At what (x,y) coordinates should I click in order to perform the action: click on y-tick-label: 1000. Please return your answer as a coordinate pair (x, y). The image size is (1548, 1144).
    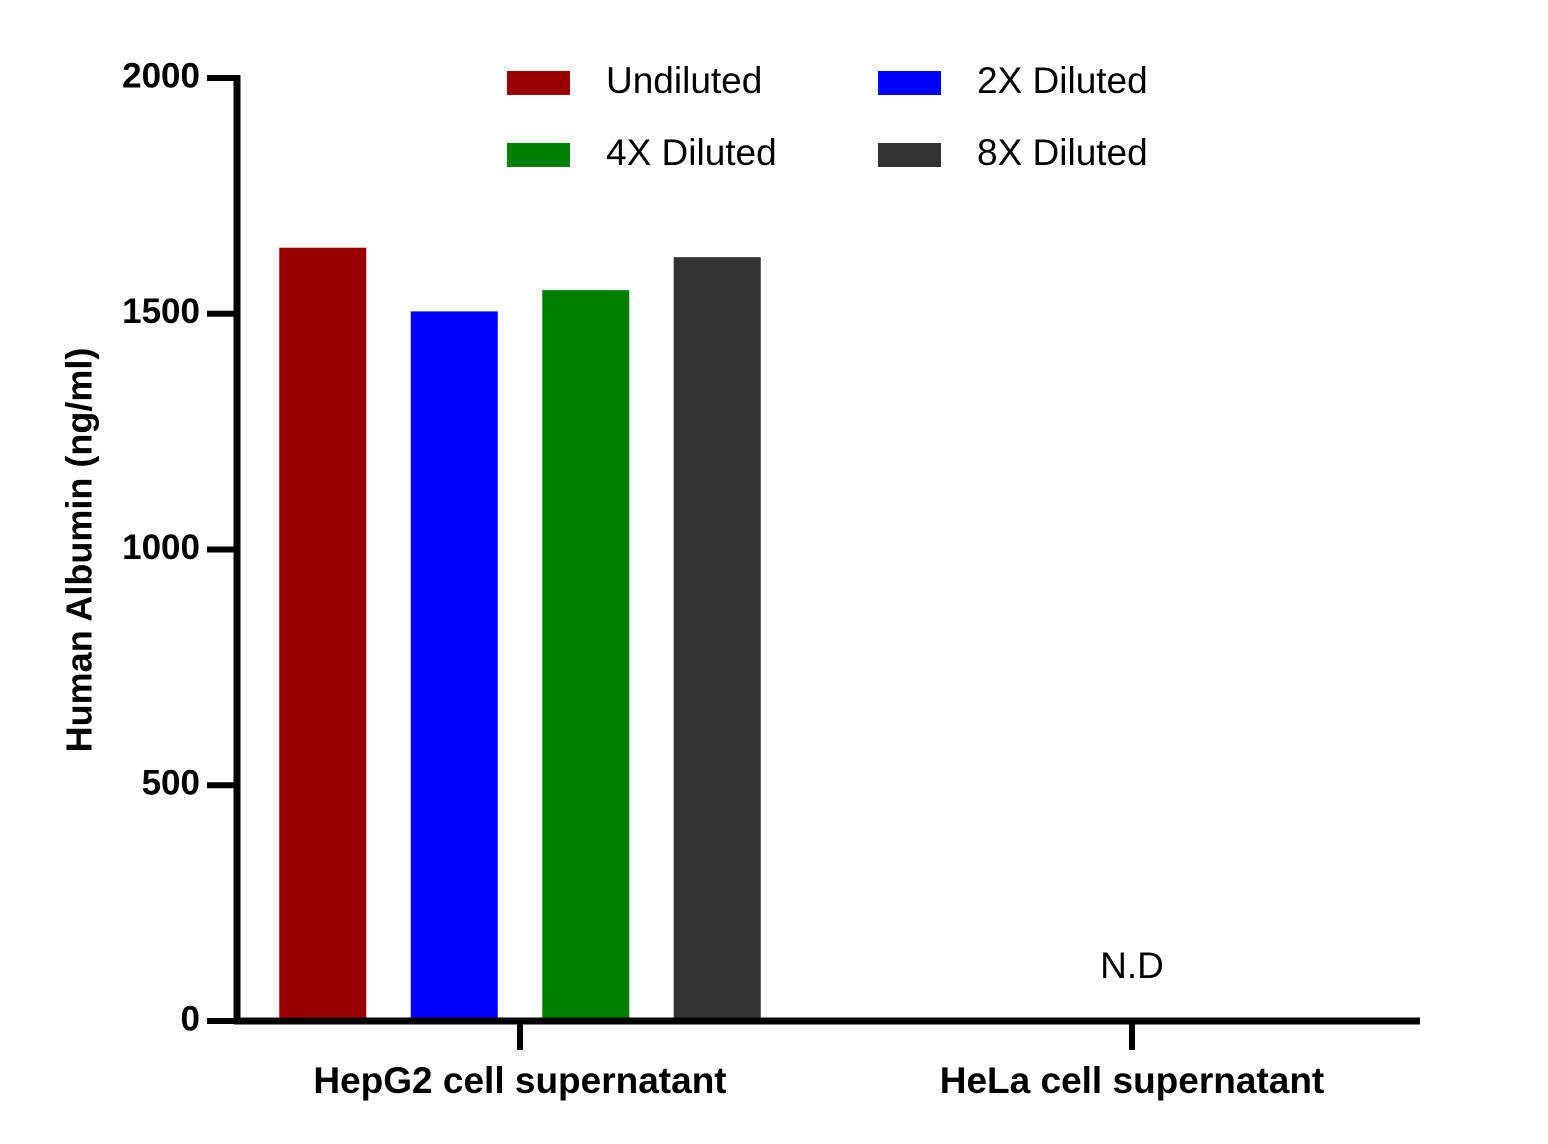
    Looking at the image, I should click on (161, 547).